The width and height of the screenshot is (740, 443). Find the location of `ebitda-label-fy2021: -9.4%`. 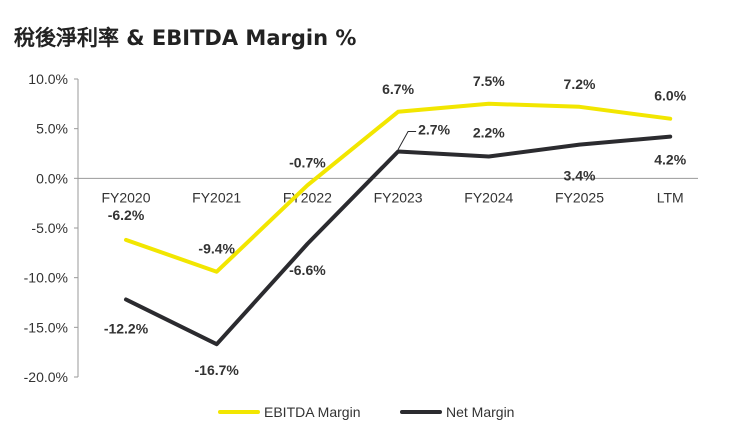

ebitda-label-fy2021: -9.4% is located at coordinates (216, 249).